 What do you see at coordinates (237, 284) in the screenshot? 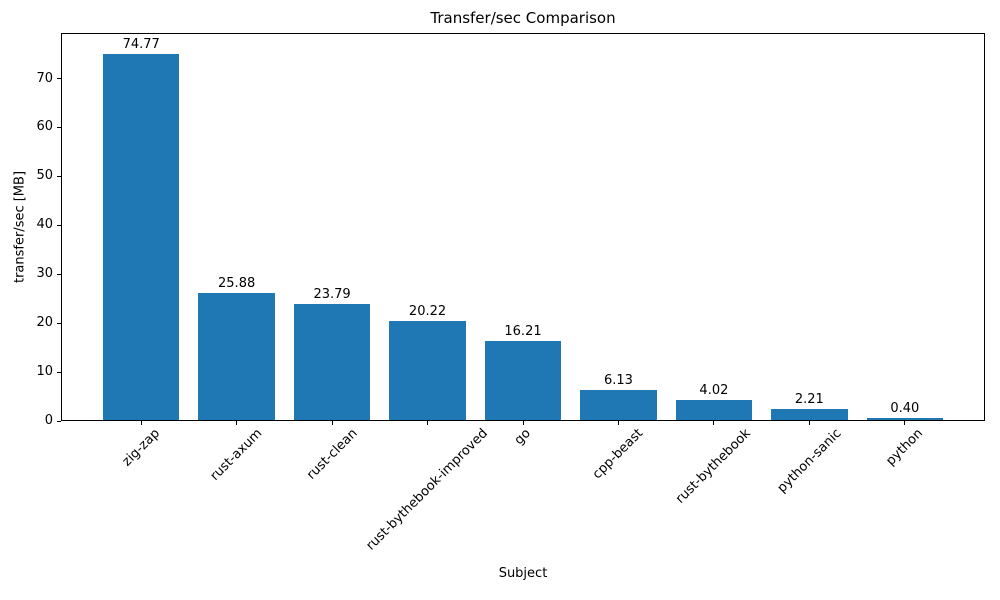
I see `bar-value-label: 25.88` at bounding box center [237, 284].